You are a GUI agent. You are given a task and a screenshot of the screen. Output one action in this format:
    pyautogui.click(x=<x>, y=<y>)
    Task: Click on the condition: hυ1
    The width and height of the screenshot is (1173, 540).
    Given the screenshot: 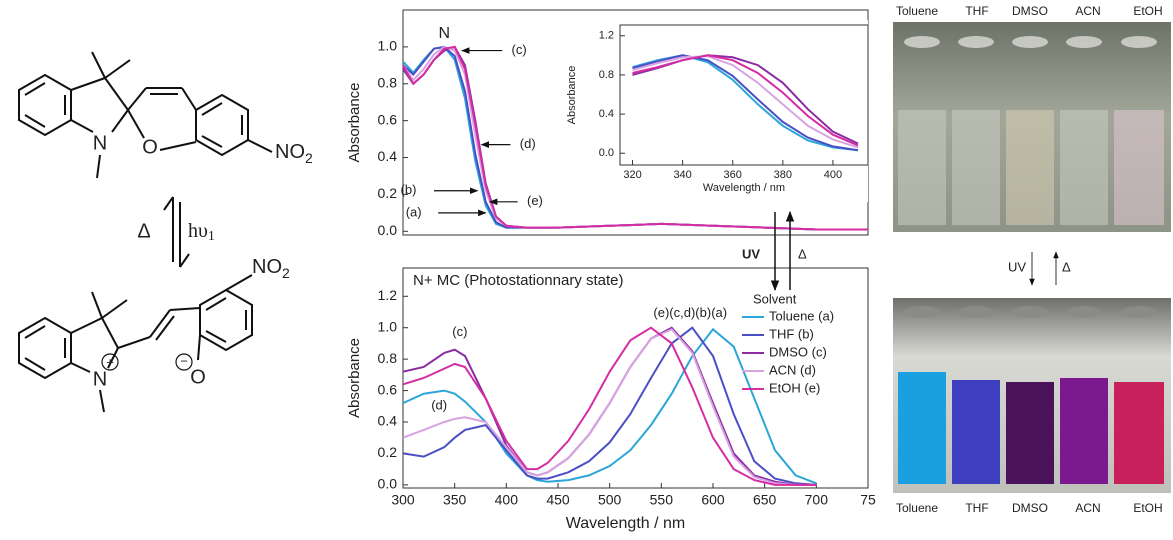 What is the action you would take?
    pyautogui.click(x=201, y=232)
    